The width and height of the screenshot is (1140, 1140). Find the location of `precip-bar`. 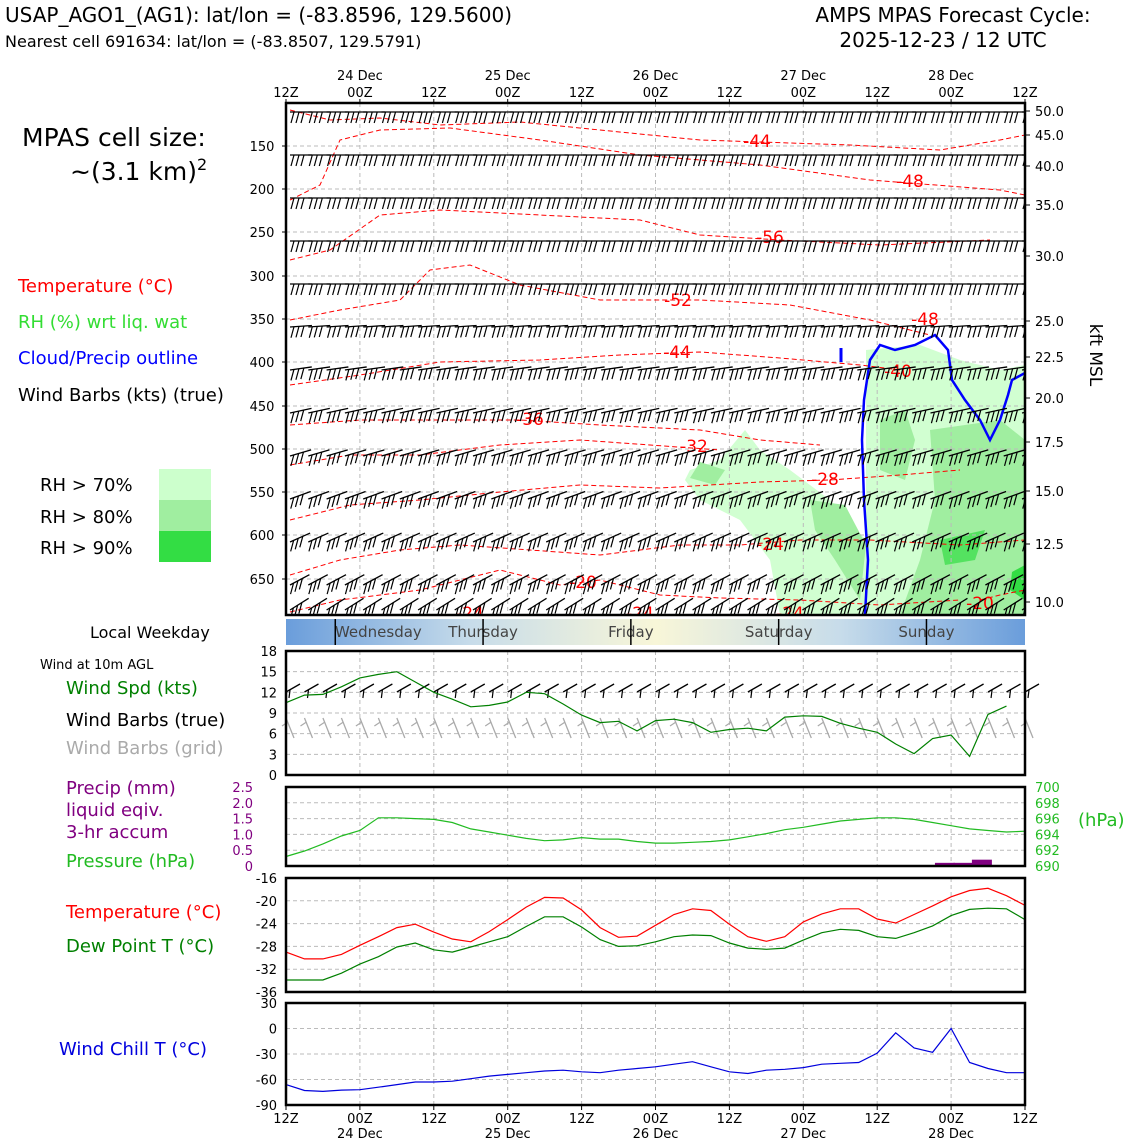

precip-bar is located at coordinates (944, 864).